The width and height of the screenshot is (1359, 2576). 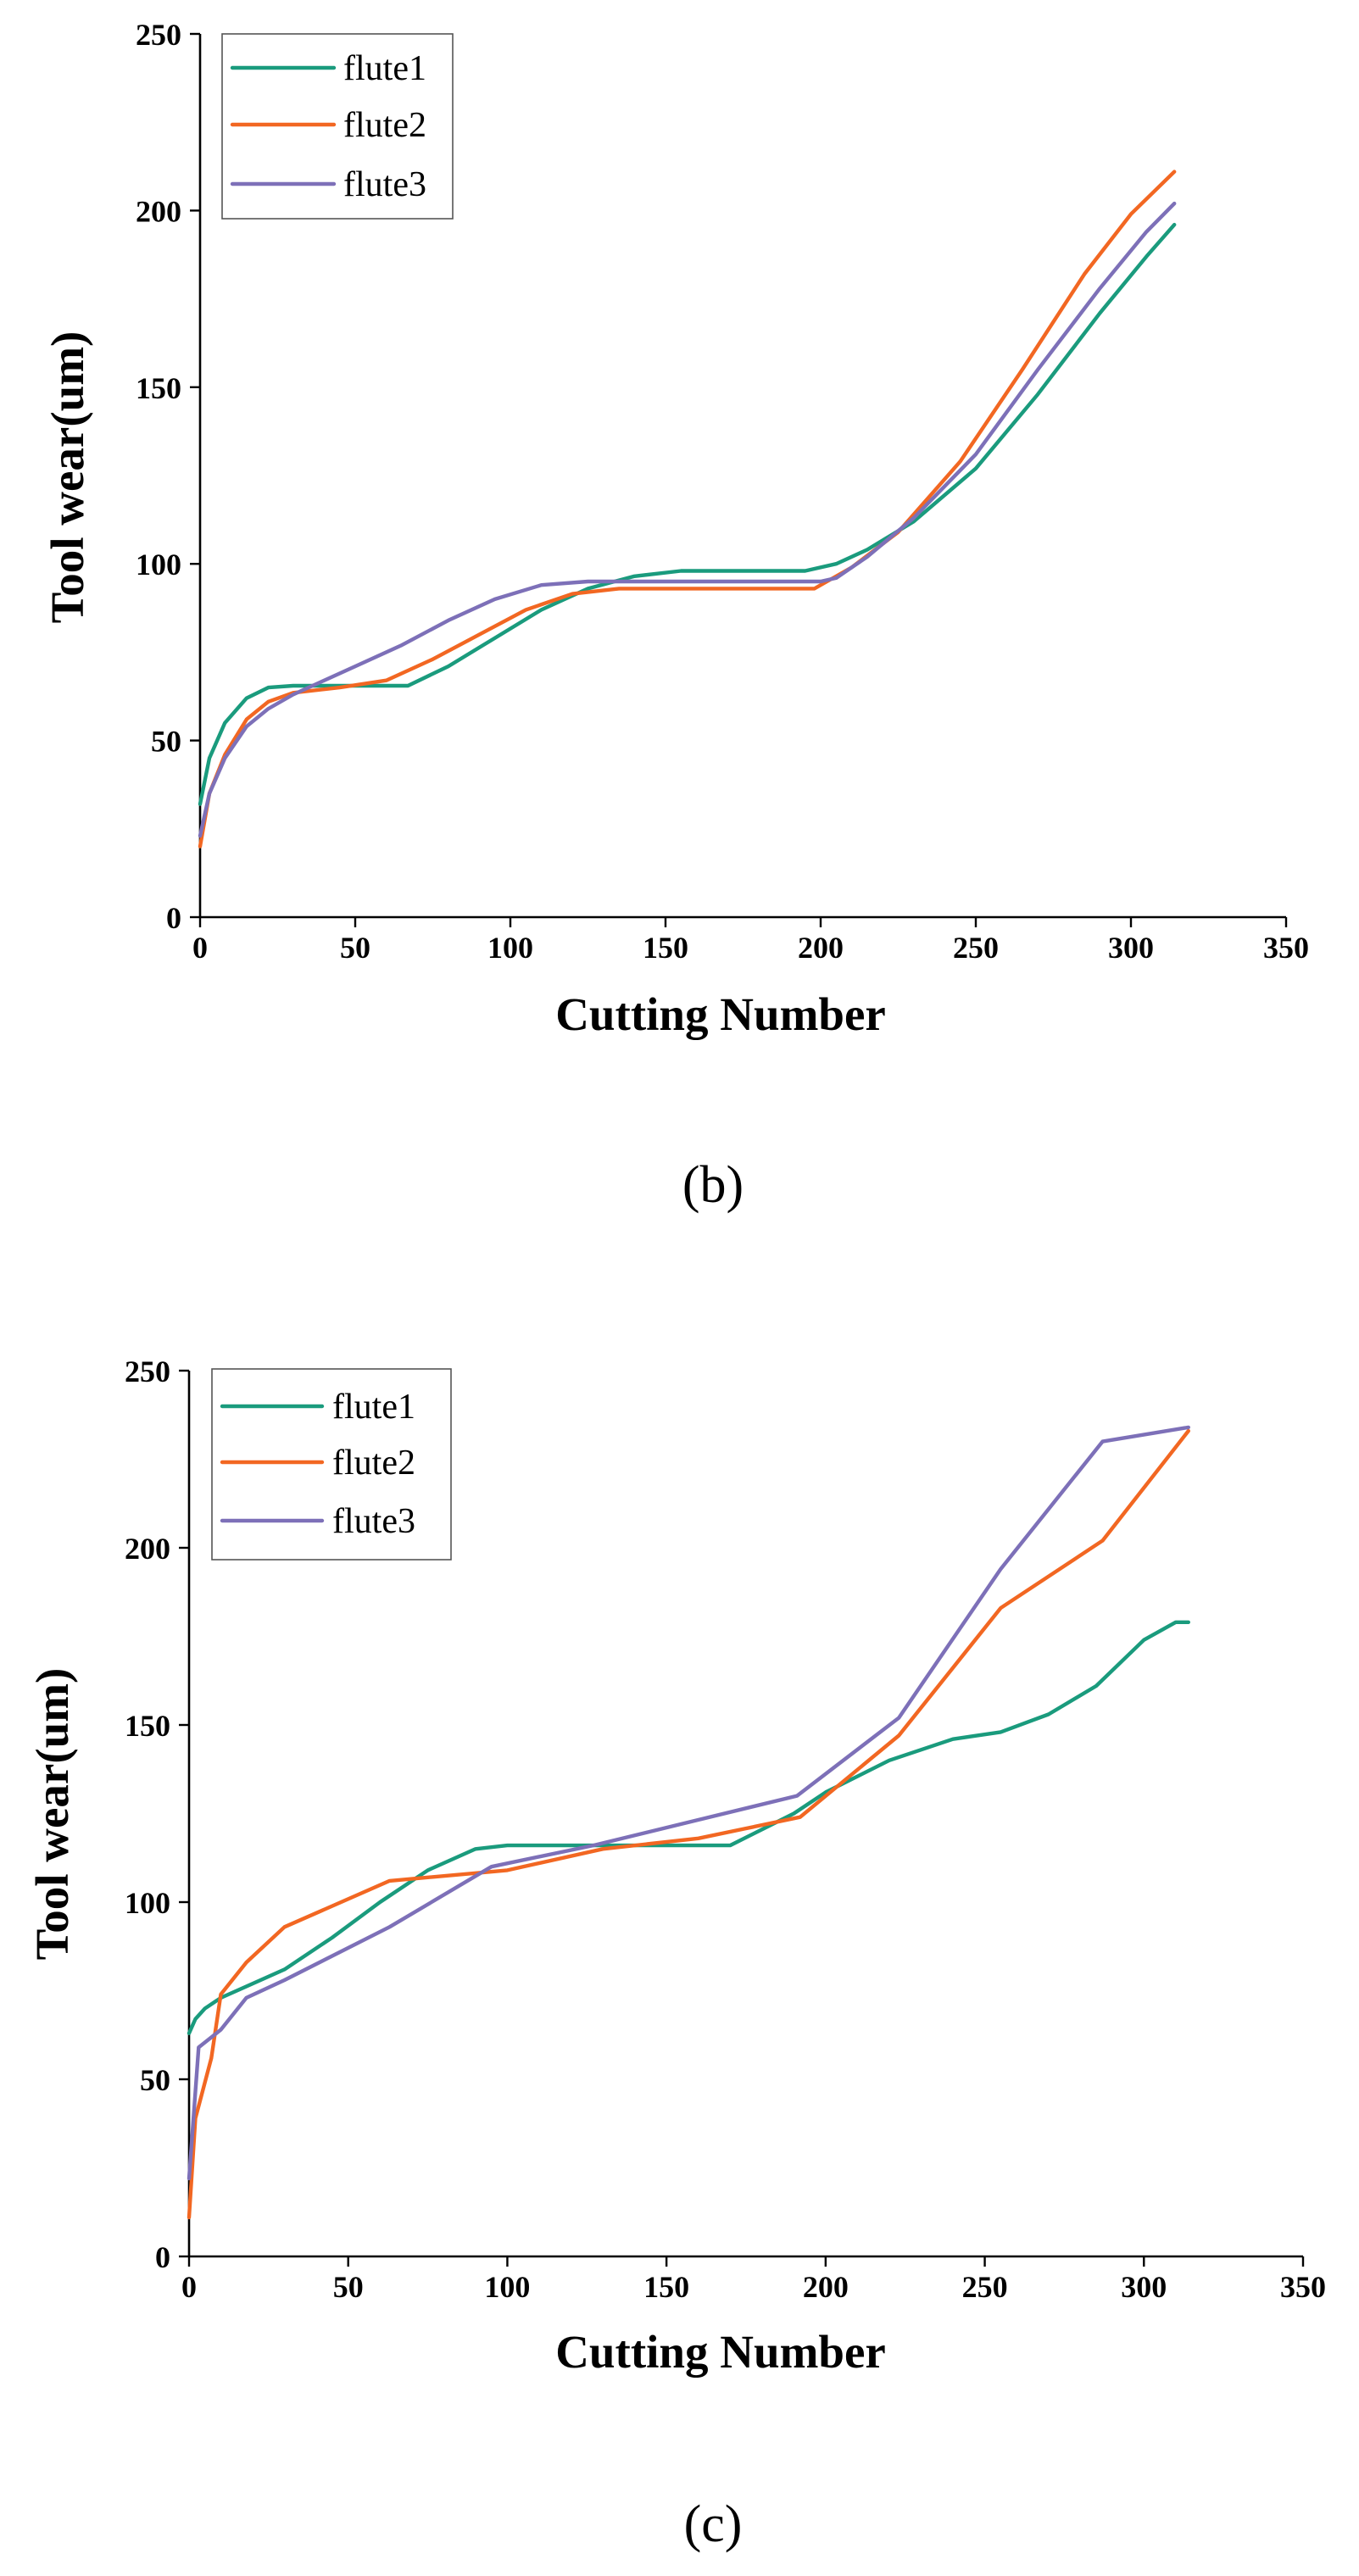 I want to click on panel-label-c: (c), so click(x=713, y=2524).